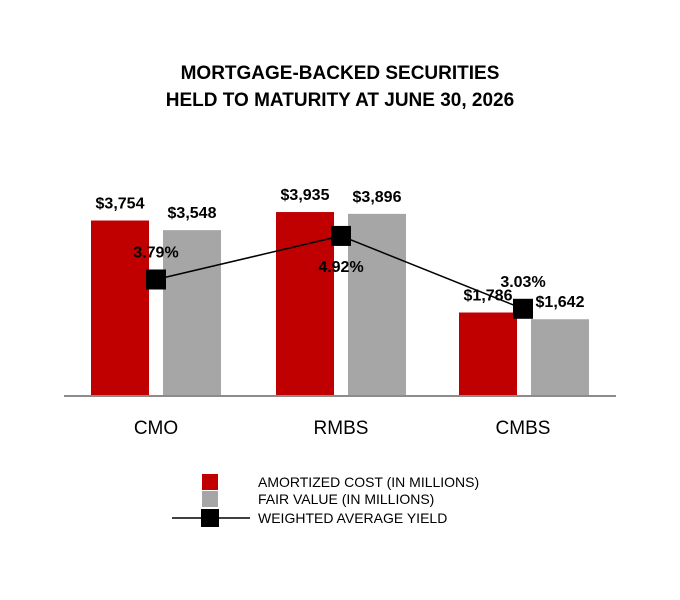 This screenshot has width=680, height=600. I want to click on chart-title-line-2: HELD TO MATURITY AT JUNE 30, 2026, so click(340, 100).